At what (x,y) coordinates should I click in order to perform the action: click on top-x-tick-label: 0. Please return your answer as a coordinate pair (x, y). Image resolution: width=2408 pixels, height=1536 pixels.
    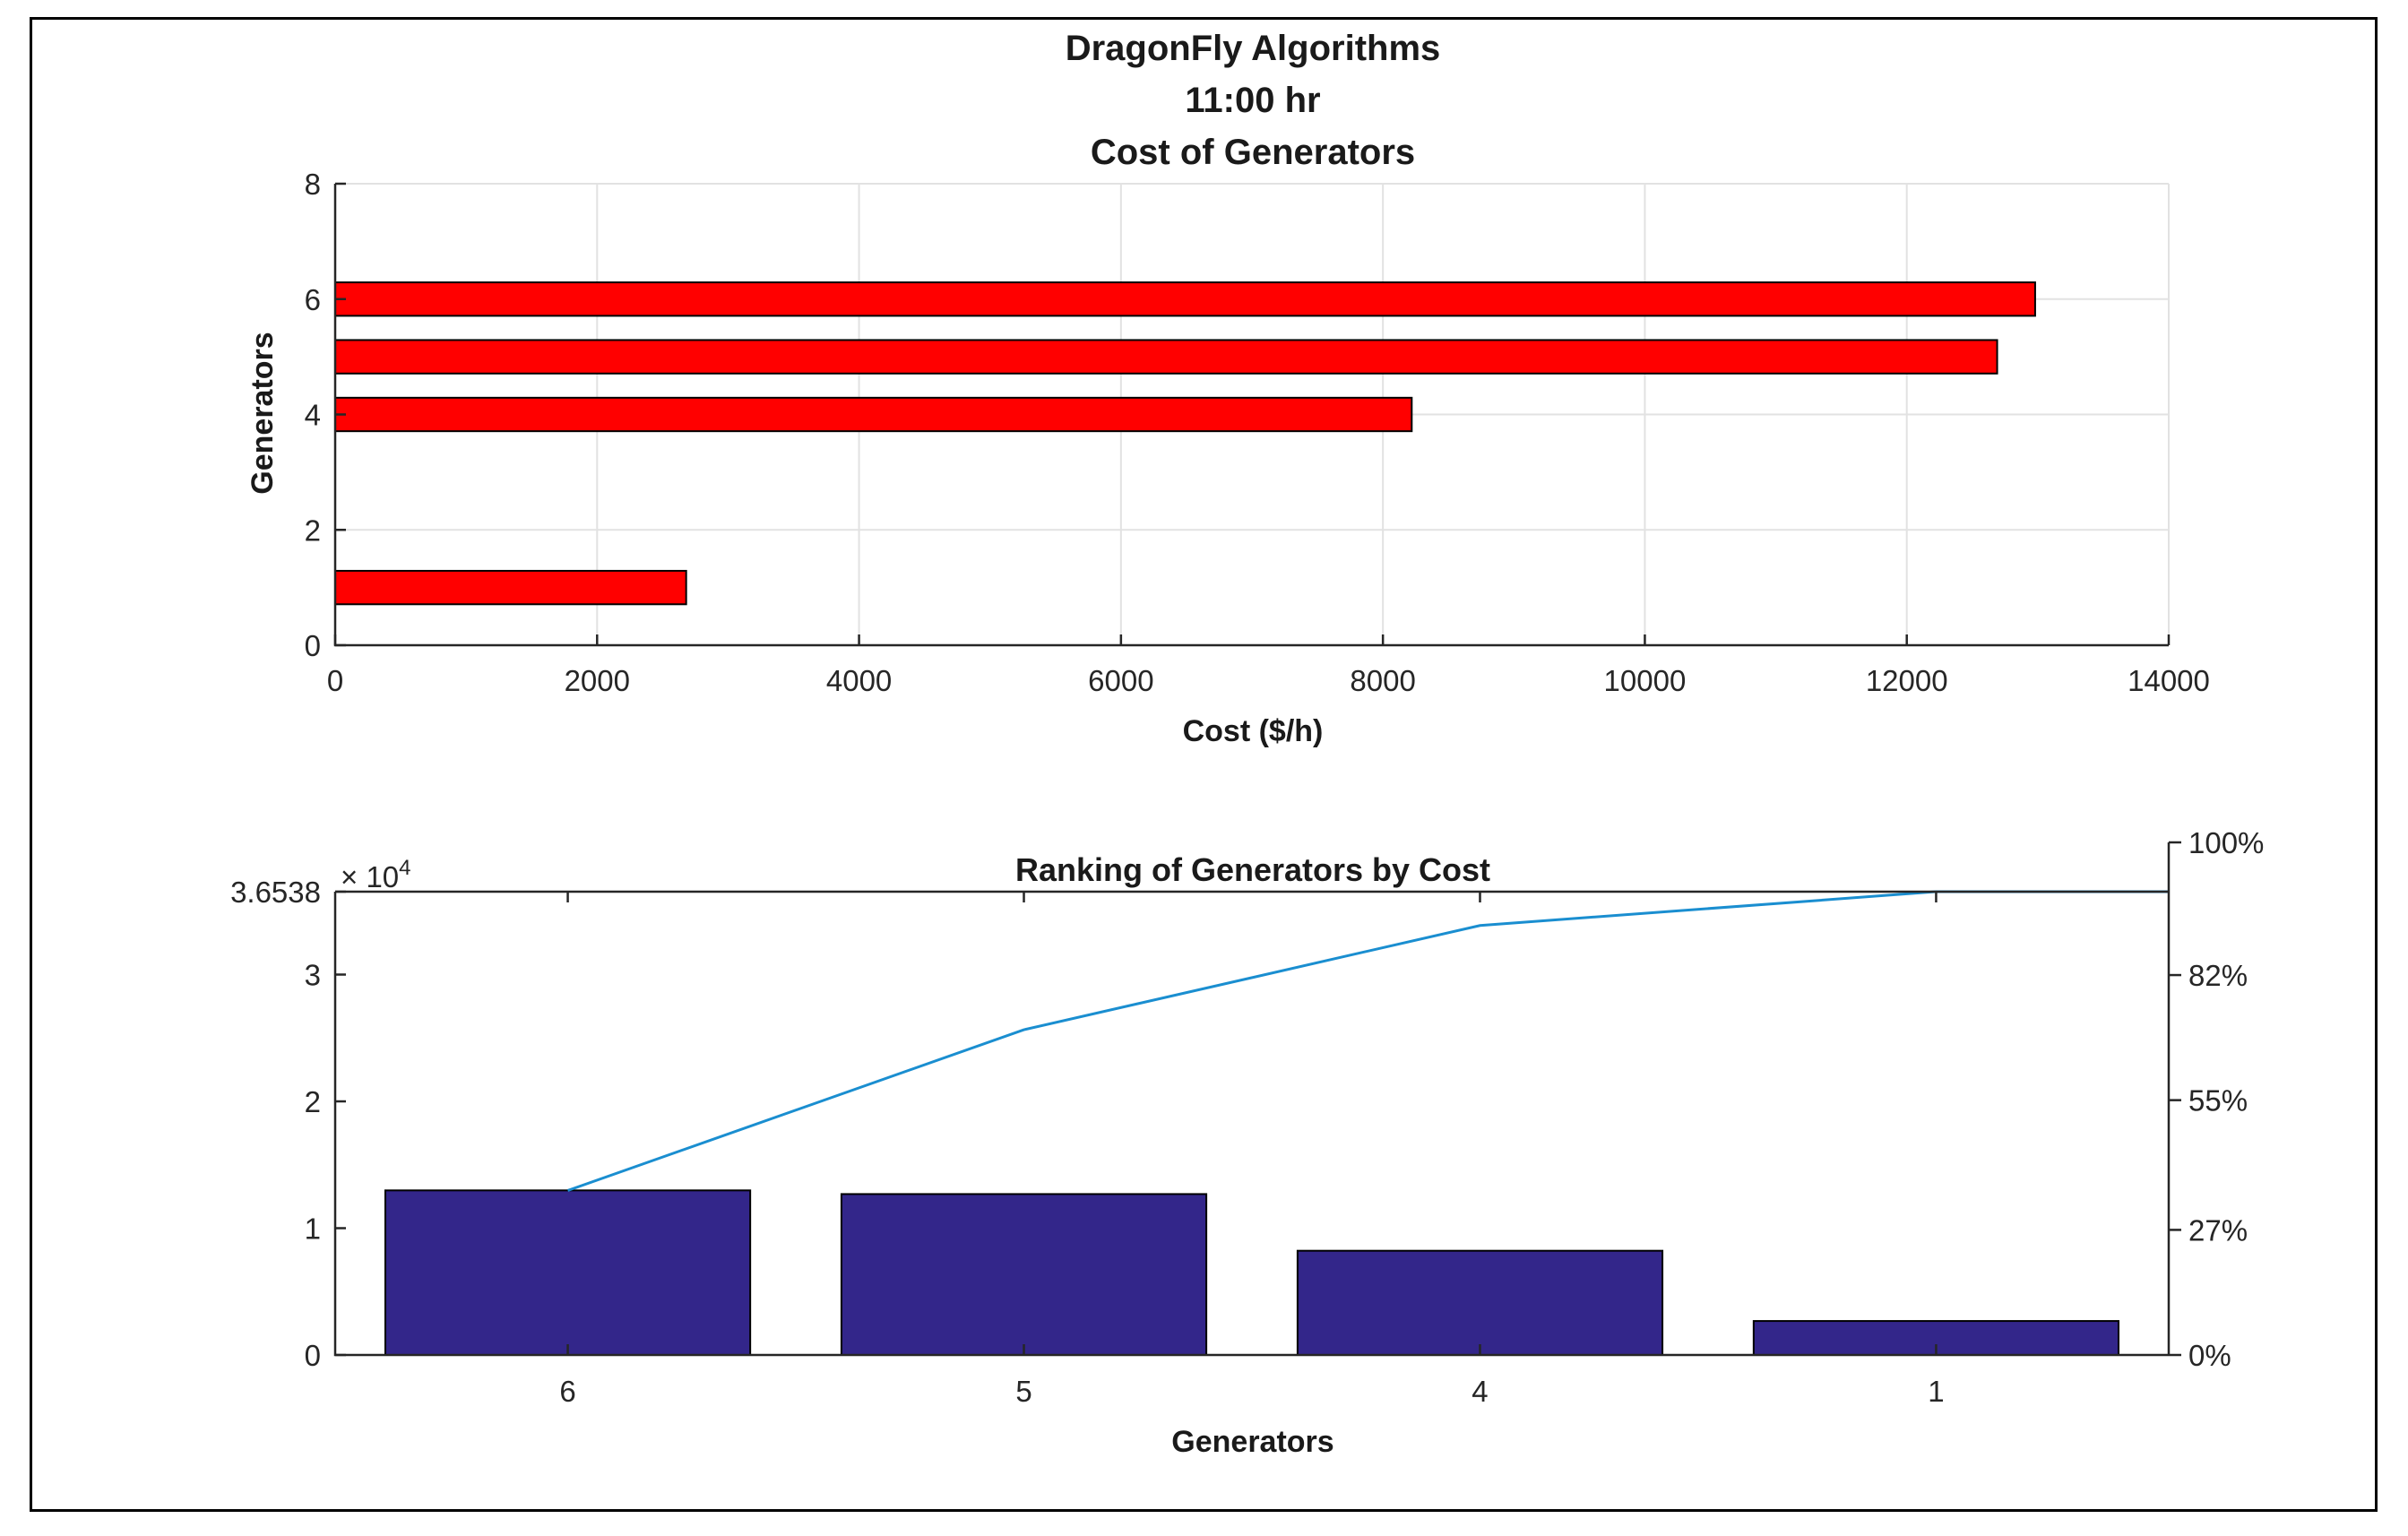
    Looking at the image, I should click on (335, 681).